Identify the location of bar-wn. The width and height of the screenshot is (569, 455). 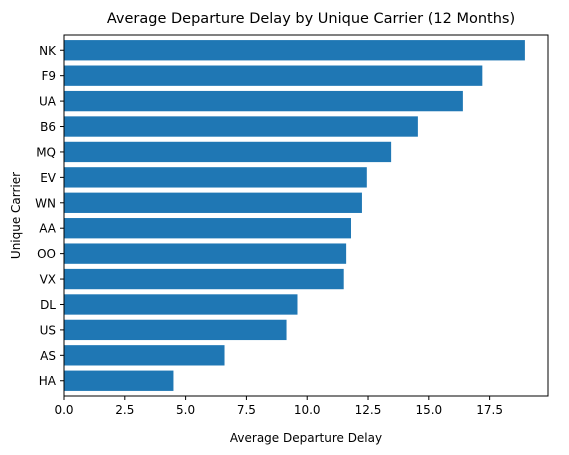
(213, 202).